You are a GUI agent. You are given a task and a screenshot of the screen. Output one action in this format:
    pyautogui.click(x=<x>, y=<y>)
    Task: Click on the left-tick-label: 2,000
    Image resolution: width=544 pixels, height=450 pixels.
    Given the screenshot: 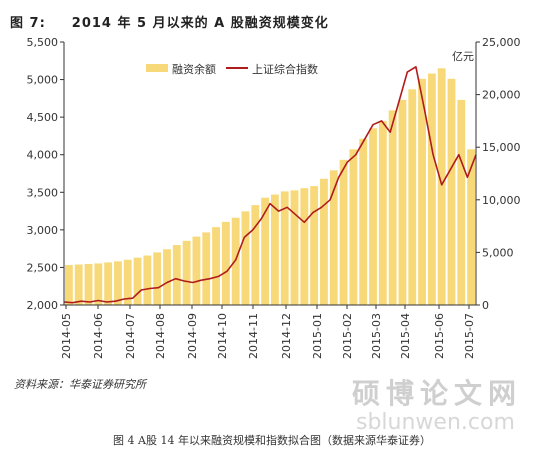 What is the action you would take?
    pyautogui.click(x=43, y=305)
    